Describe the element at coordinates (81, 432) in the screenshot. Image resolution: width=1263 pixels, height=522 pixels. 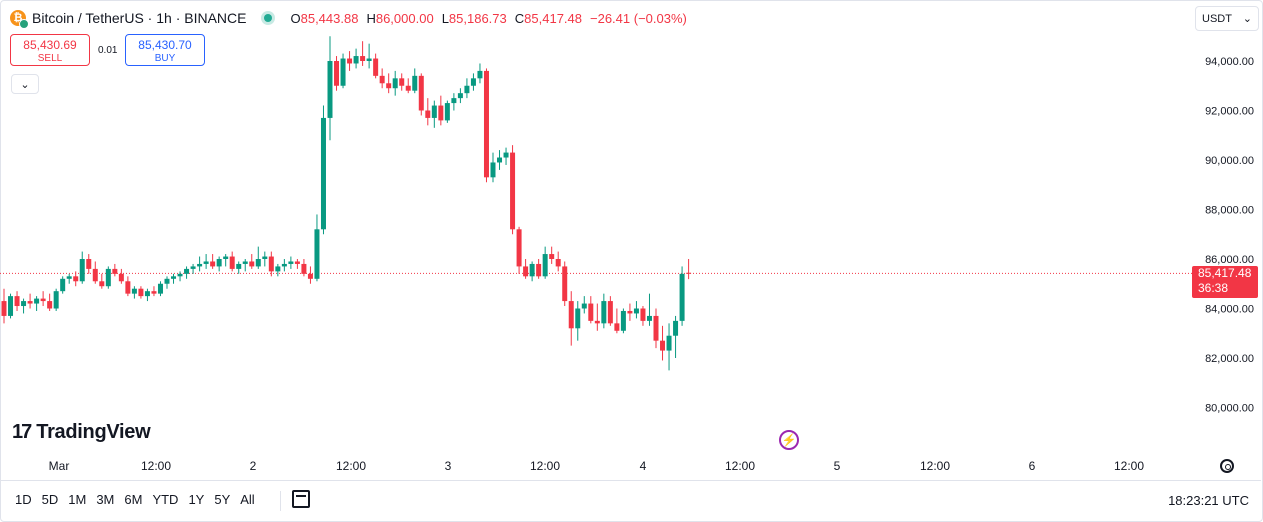
I see `tradingview-logo: 17 TradingView` at that location.